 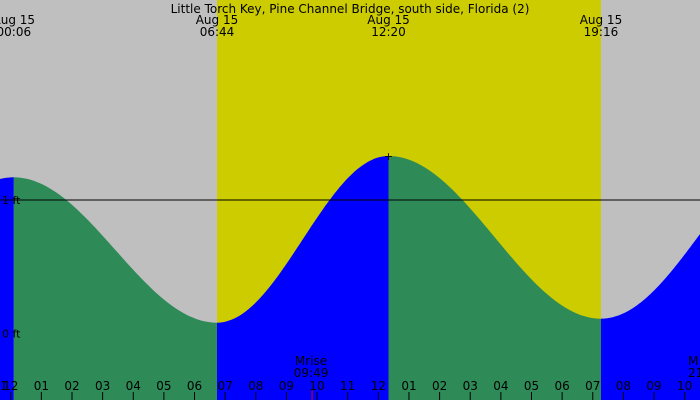 I want to click on moon-edge-time: 21, so click(x=694, y=373).